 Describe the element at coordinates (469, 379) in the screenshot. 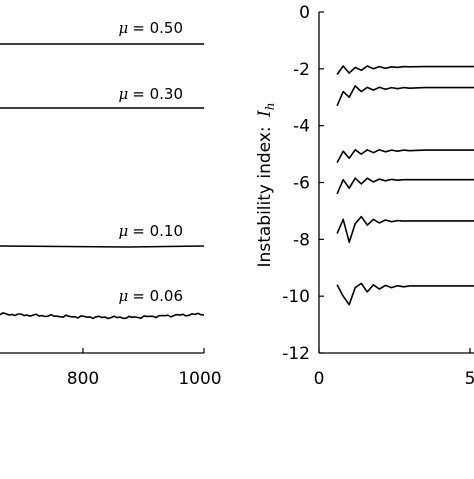

I see `right-x-tick-label: 5` at that location.